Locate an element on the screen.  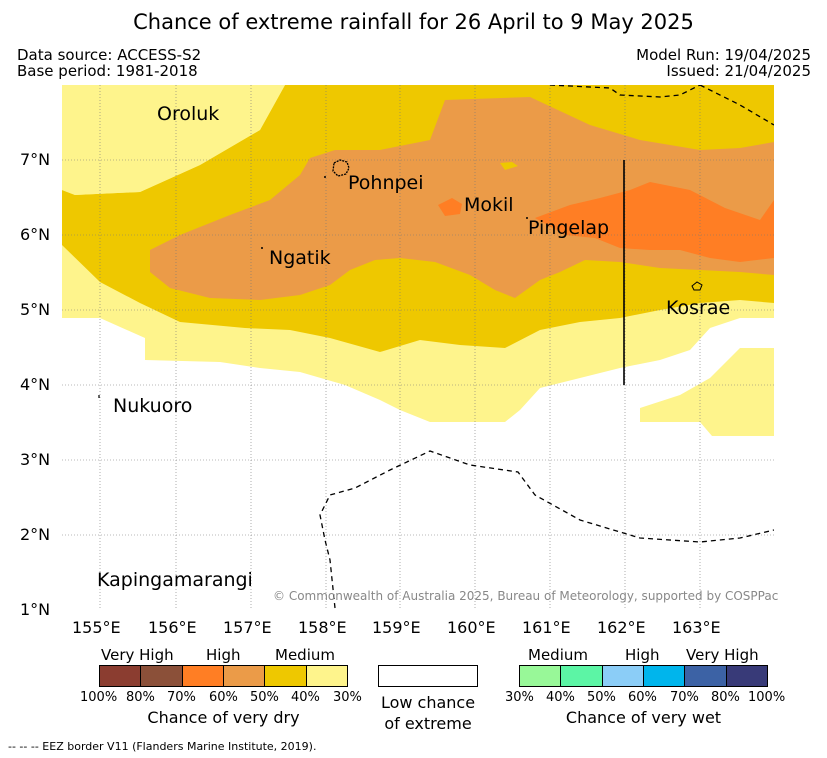
place-pingelap: Pingelap is located at coordinates (569, 228).